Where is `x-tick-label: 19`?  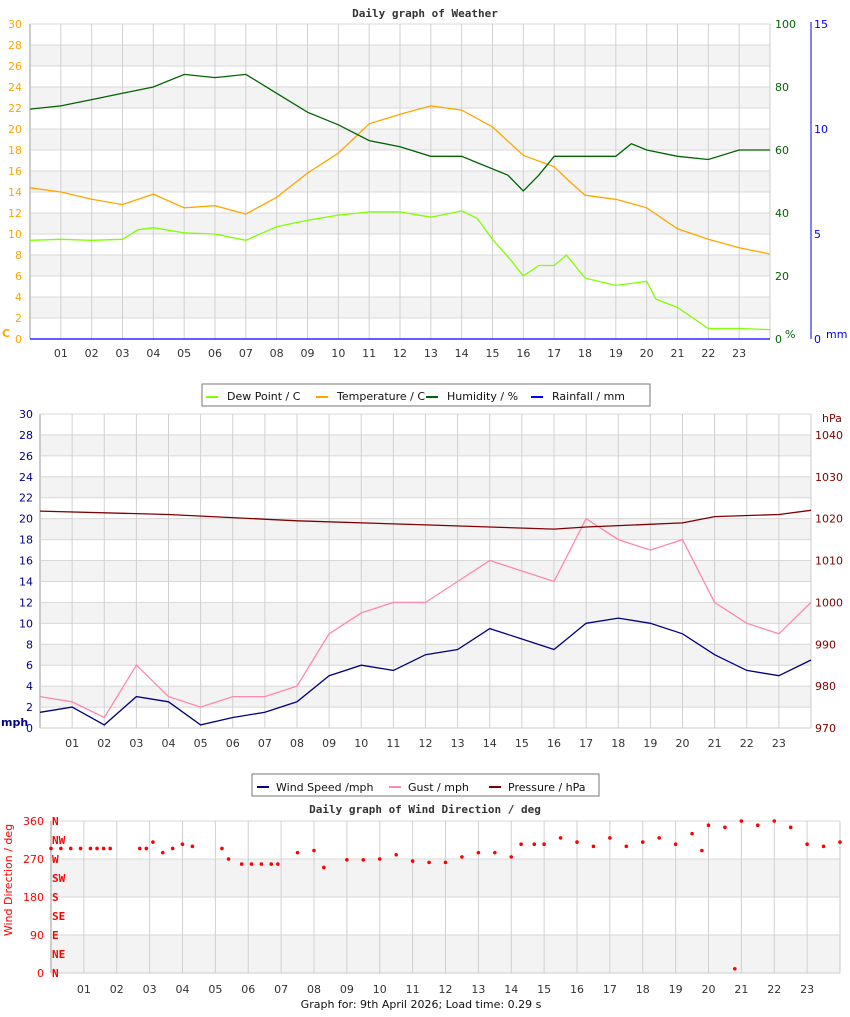
x-tick-label: 19 is located at coordinates (616, 353).